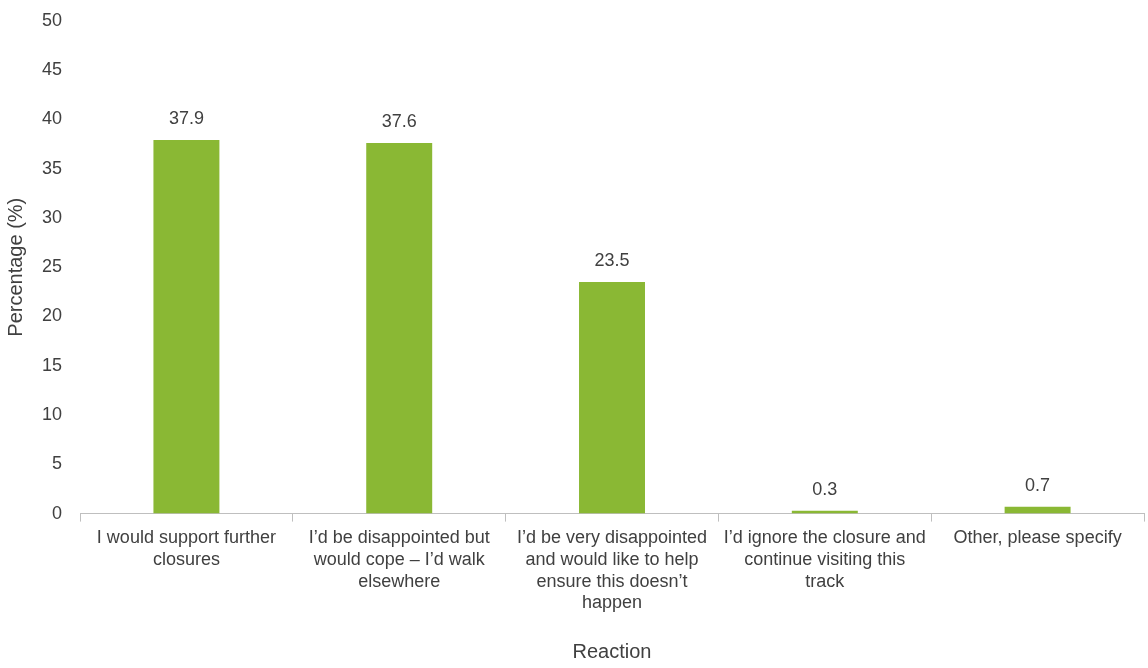 Image resolution: width=1148 pixels, height=668 pixels. Describe the element at coordinates (612, 259) in the screenshot. I see `data-label: 23.5` at that location.